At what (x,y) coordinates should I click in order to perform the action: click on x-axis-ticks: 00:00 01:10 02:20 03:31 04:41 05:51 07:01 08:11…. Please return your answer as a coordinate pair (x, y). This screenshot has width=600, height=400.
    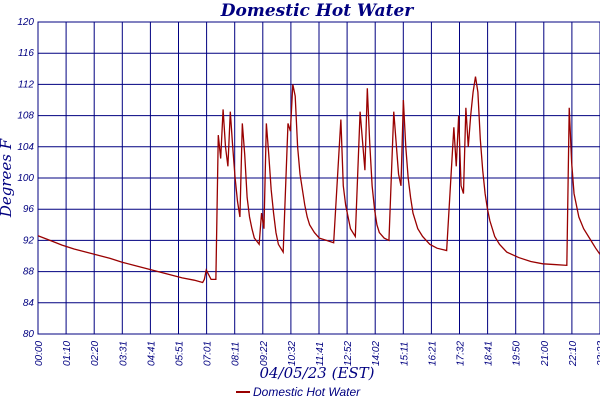
    Looking at the image, I should click on (317, 354).